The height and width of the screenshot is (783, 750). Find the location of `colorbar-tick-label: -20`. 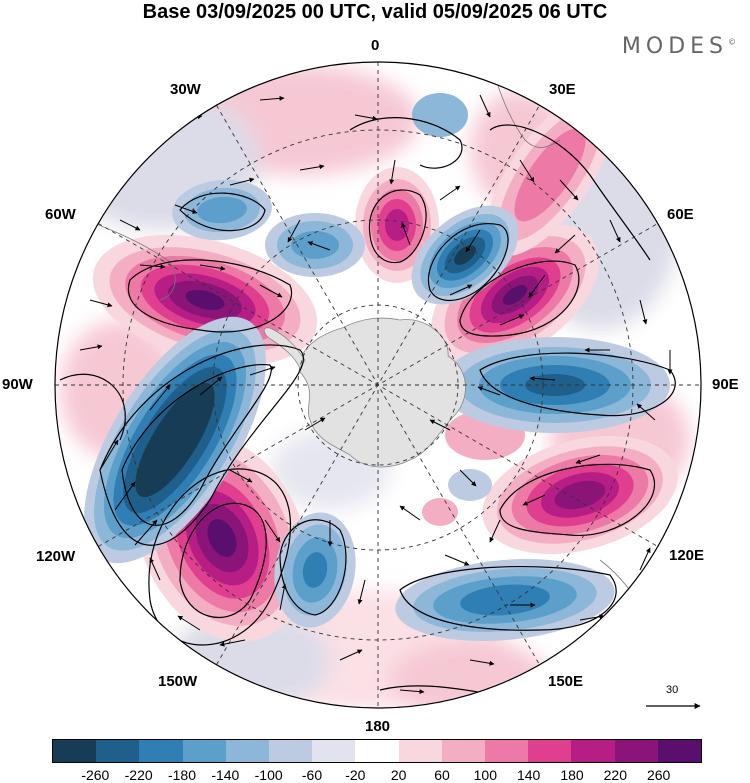

colorbar-tick-label: -20 is located at coordinates (355, 775).